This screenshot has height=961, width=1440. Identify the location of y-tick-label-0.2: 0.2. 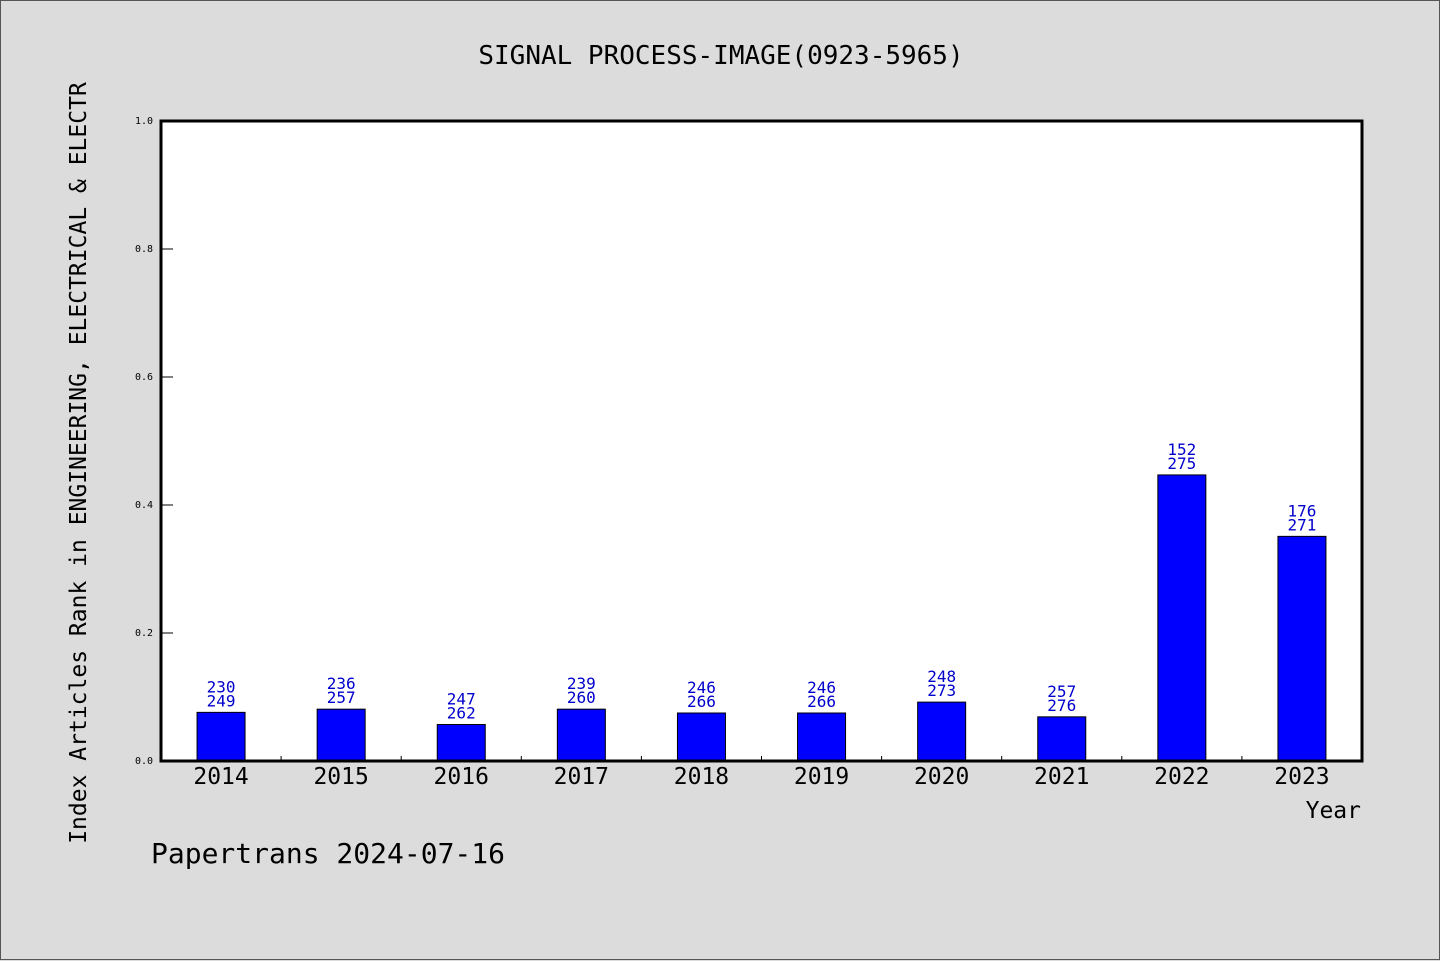
(144, 633).